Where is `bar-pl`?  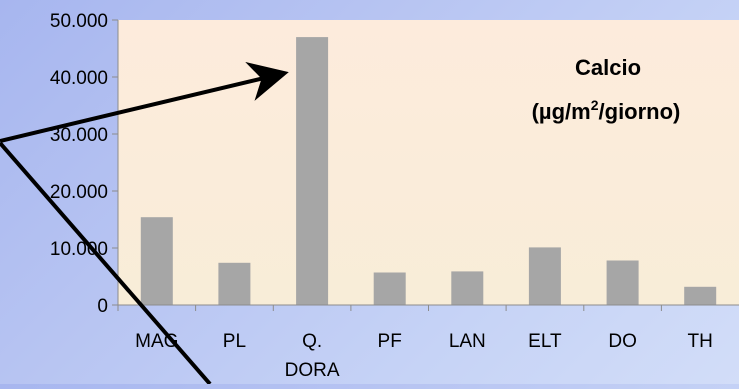
bar-pl is located at coordinates (234, 283).